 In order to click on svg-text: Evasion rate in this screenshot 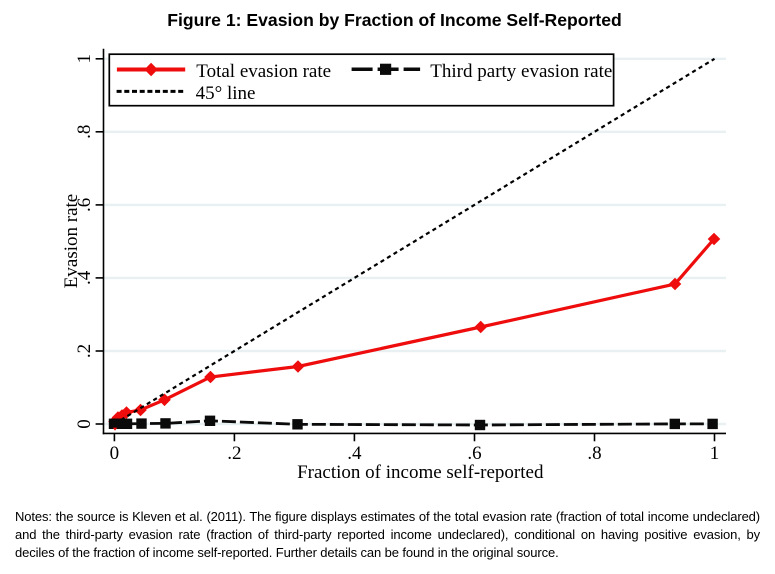, I will do `click(71, 241)`.